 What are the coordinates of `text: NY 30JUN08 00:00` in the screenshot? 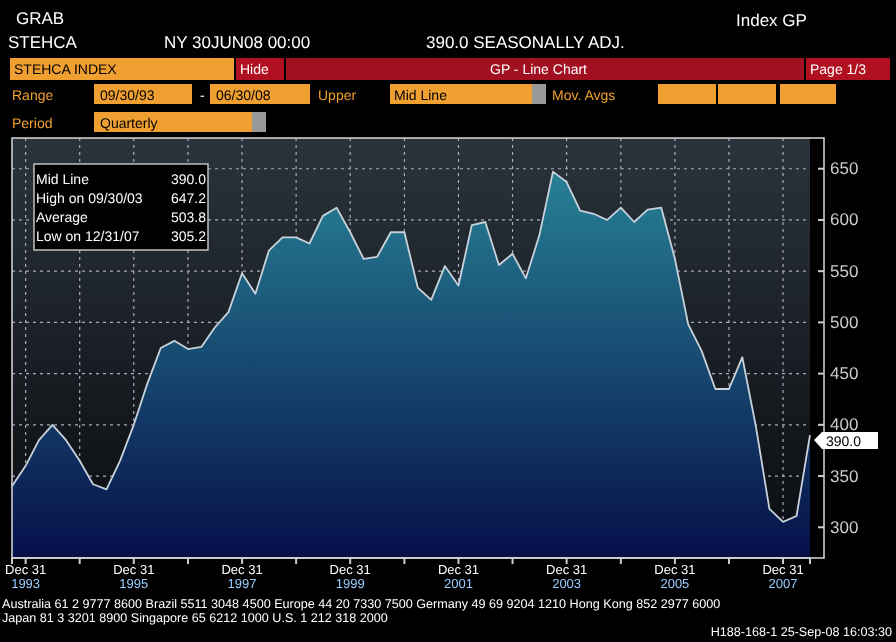 It's located at (237, 42).